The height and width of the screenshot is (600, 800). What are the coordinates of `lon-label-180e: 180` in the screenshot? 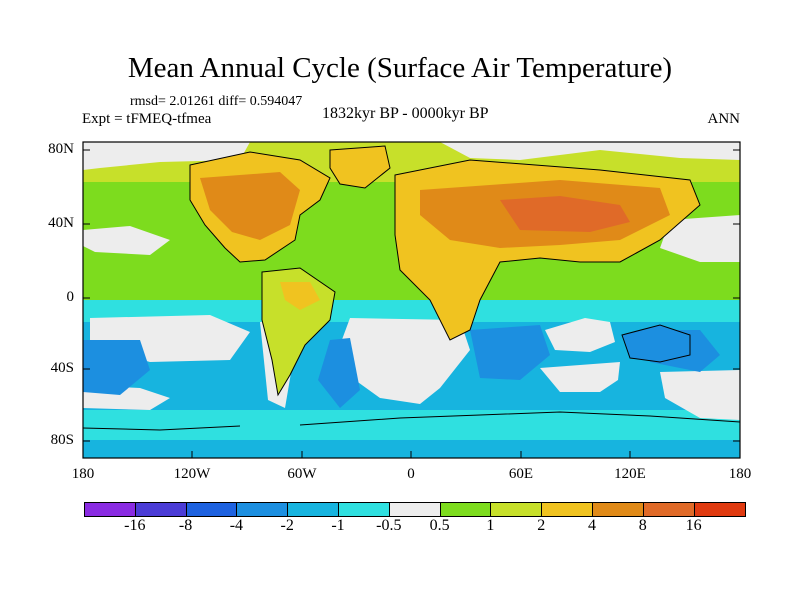 It's located at (740, 474).